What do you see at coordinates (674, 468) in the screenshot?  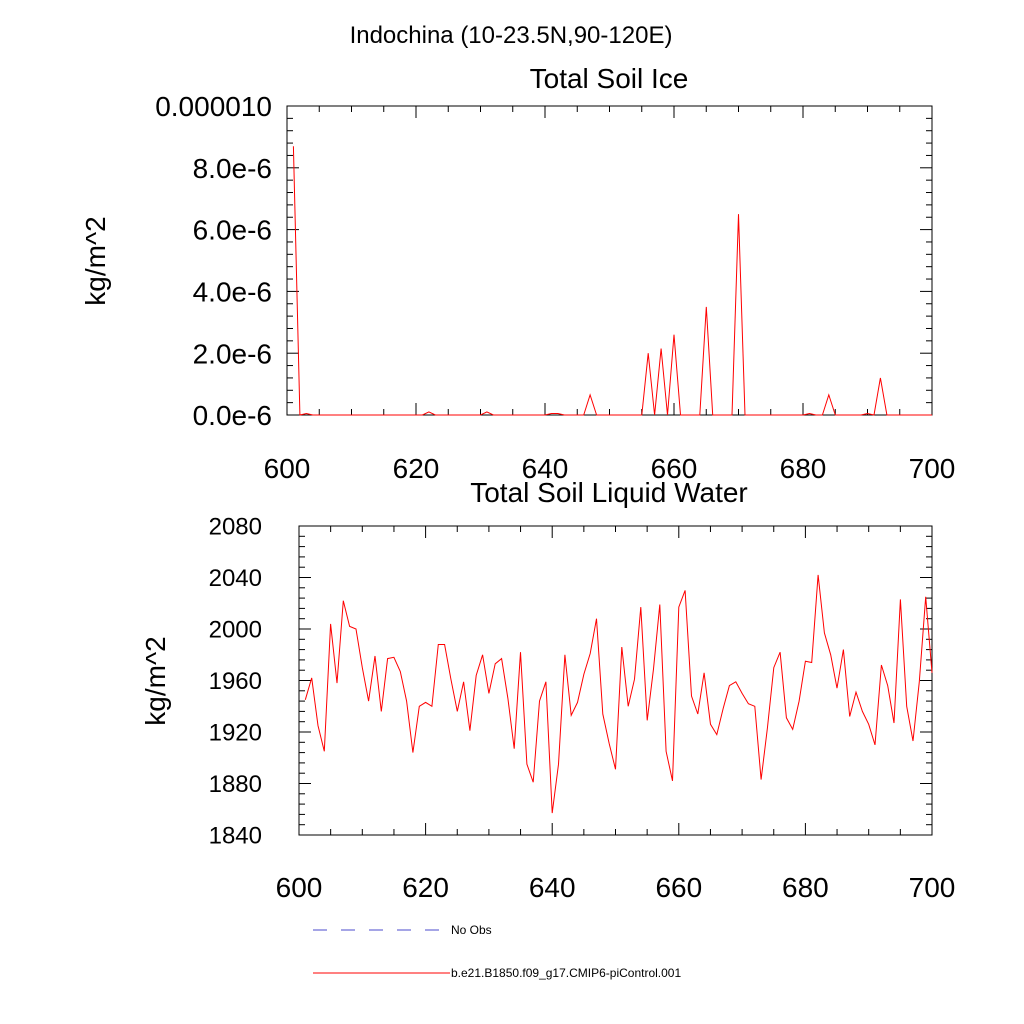 I see `x-tick-label-soil-ice: 660` at bounding box center [674, 468].